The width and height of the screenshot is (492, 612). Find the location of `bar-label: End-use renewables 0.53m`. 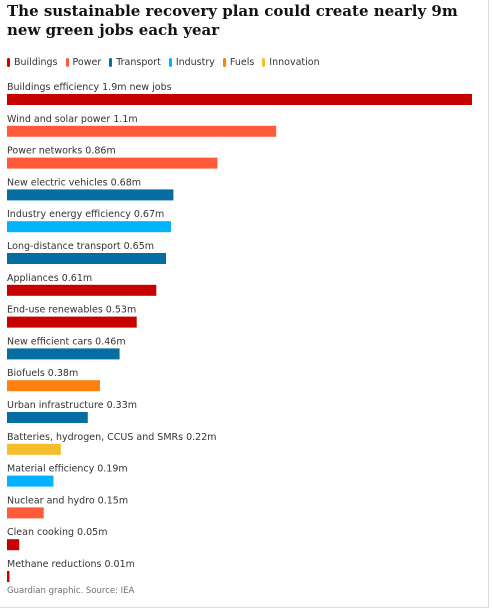

bar-label: End-use renewables 0.53m is located at coordinates (71, 310).